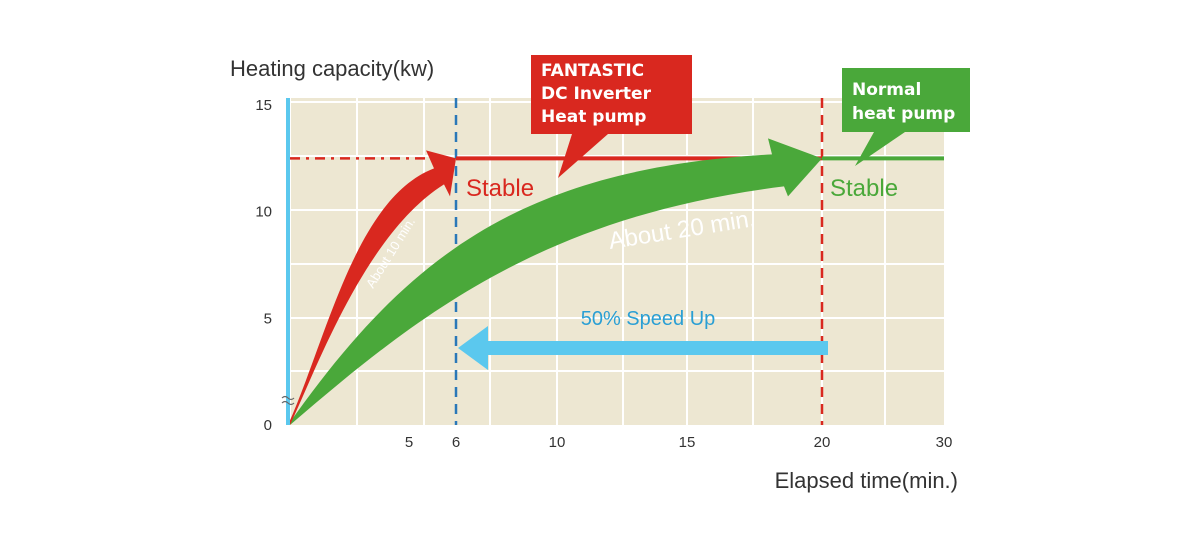 This screenshot has height=550, width=1200. I want to click on x-tick-label: 5, so click(409, 442).